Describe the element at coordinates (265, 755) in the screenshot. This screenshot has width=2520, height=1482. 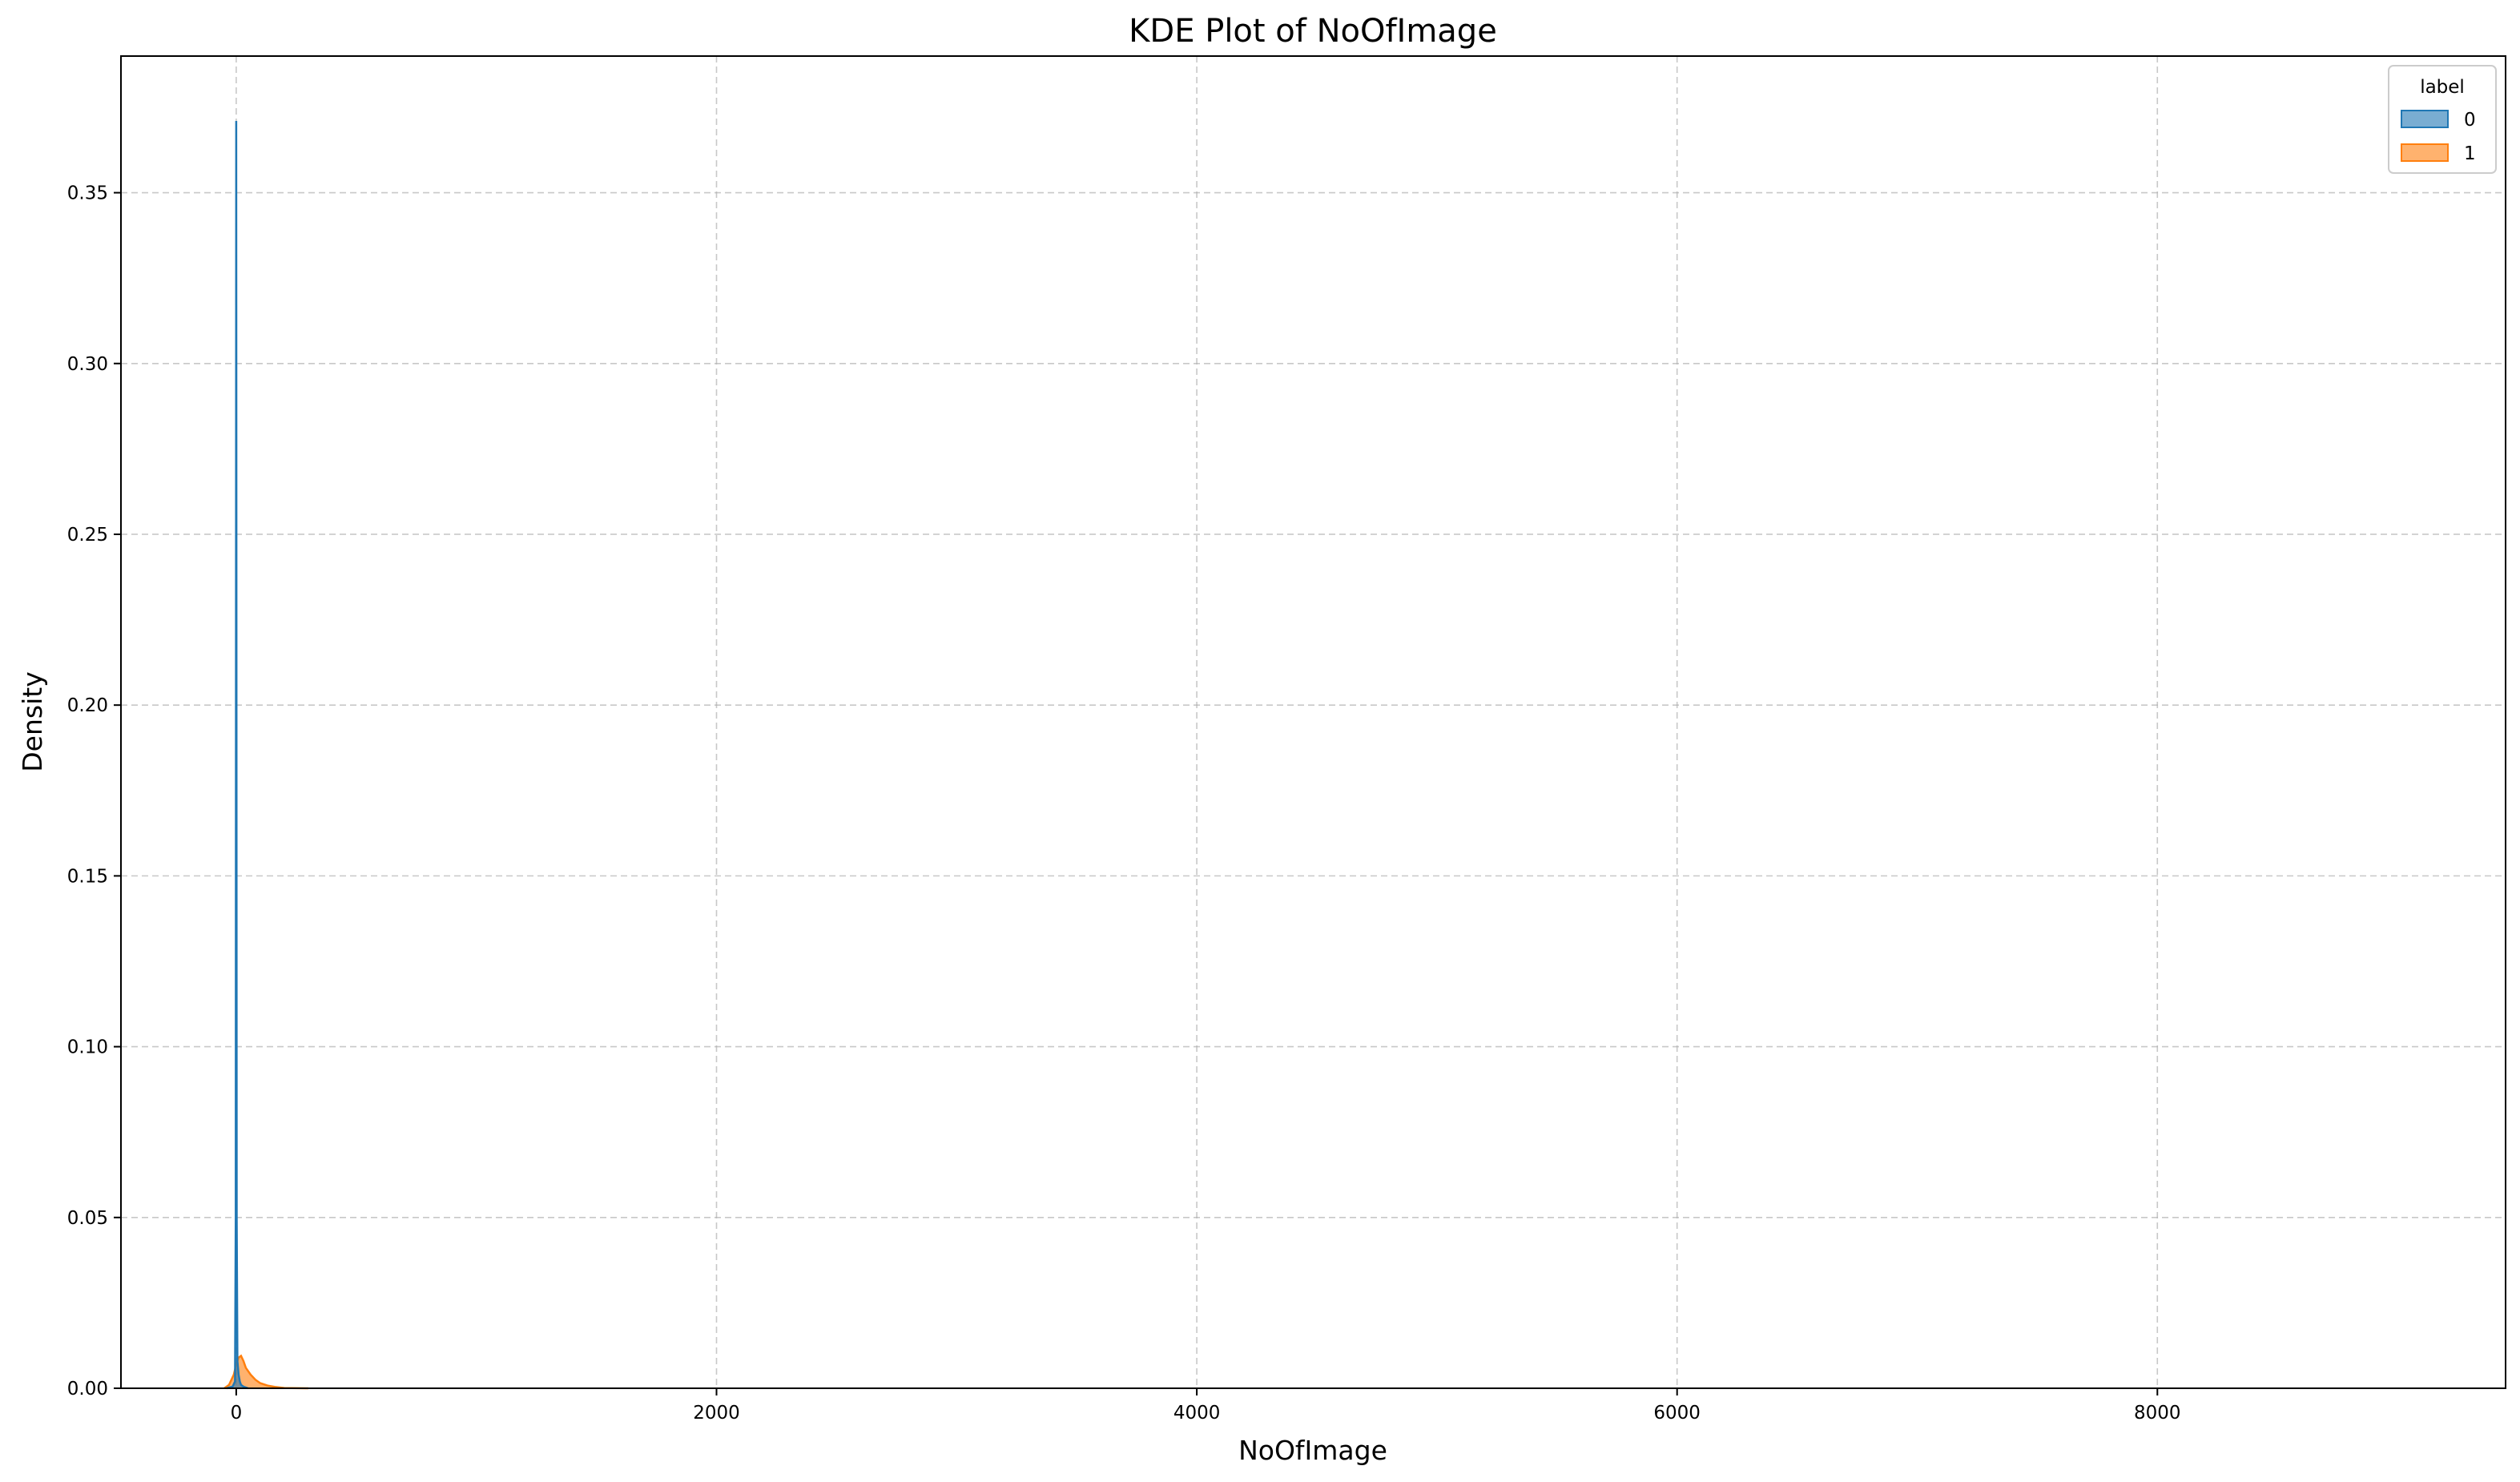
I see `series-areas` at that location.